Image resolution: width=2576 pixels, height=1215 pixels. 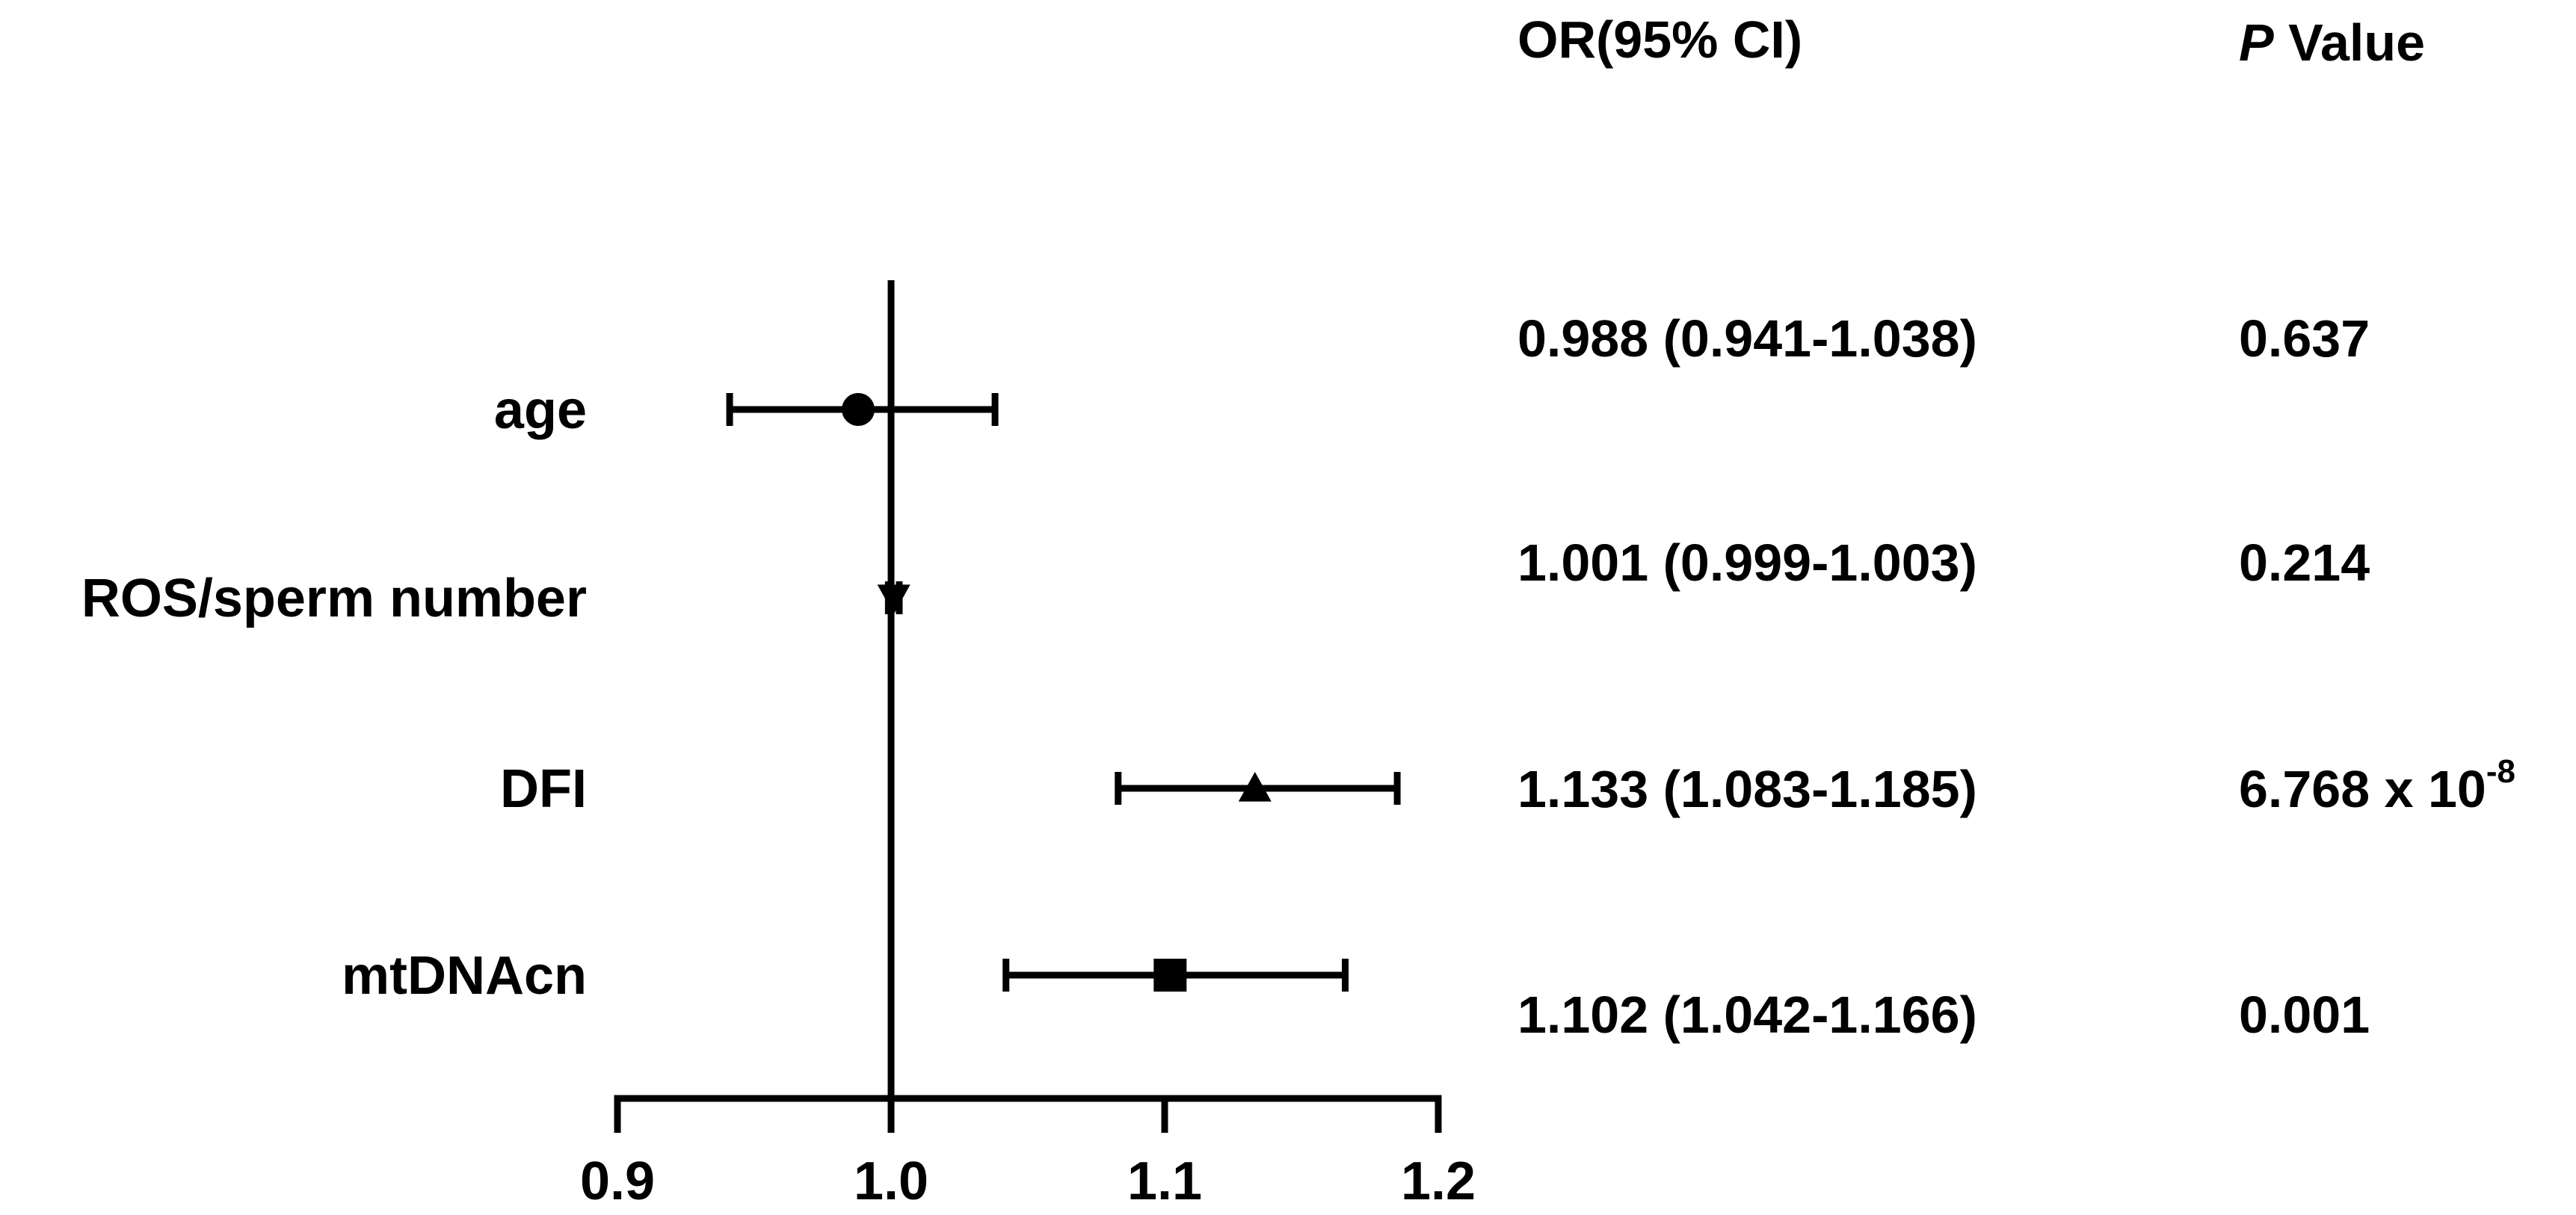 What do you see at coordinates (1747, 563) in the screenshot?
I see `or-ci-value-ros-sperm-number: 1.001 (0.999-1.003)` at bounding box center [1747, 563].